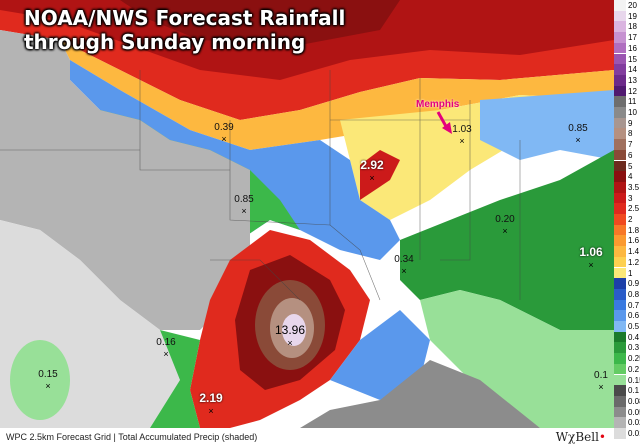 This screenshot has height=448, width=640. I want to click on rainfall-value-label: 0.1, so click(601, 375).